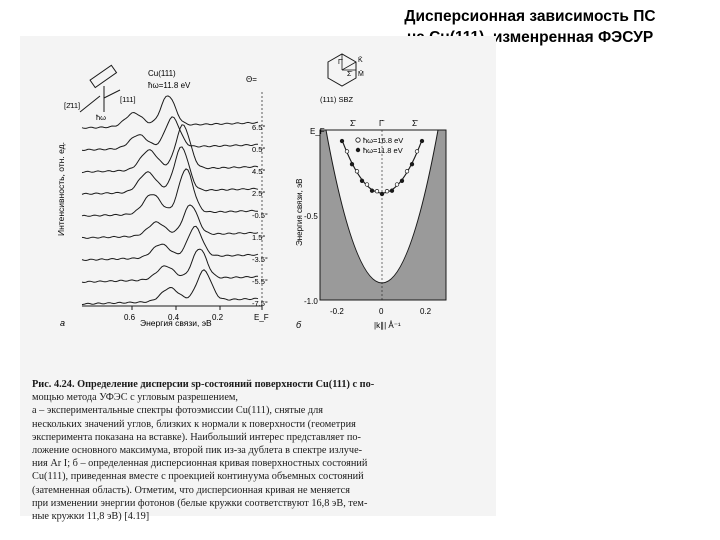 The image size is (720, 540). What do you see at coordinates (353, 123) in the screenshot?
I see `top-label-sigma-left: Σ̄` at bounding box center [353, 123].